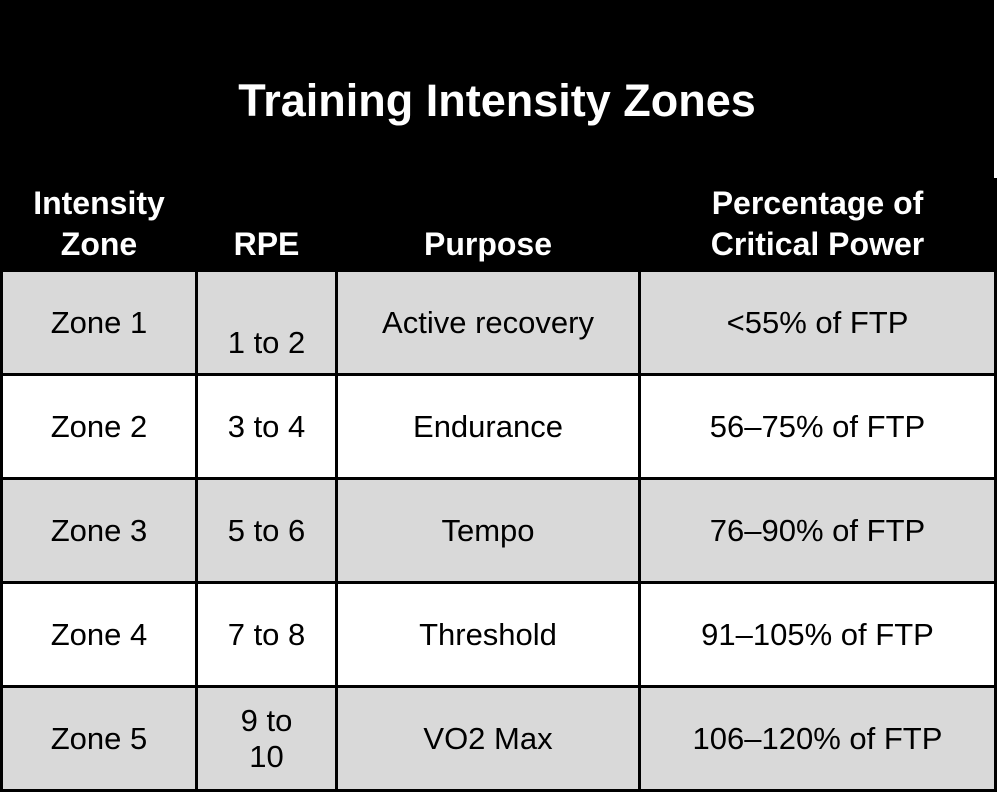  I want to click on cell-percentage: 56–75% of FTP, so click(817, 426).